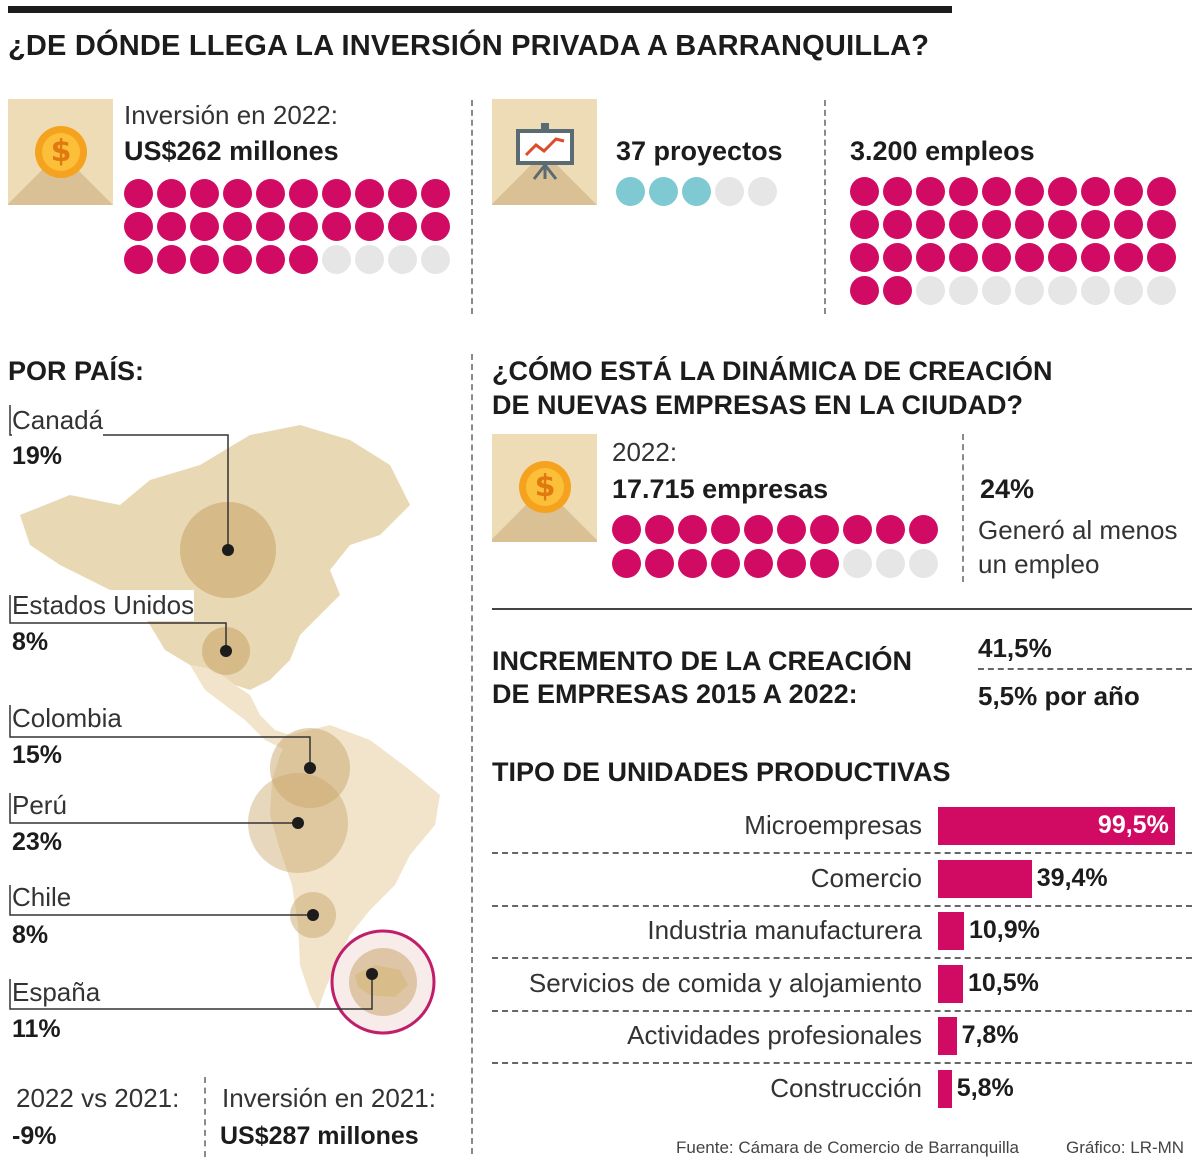 The image size is (1200, 1165). What do you see at coordinates (721, 772) in the screenshot?
I see `chart-title: TIPO DE UNIDADES PRODUCTIVAS` at bounding box center [721, 772].